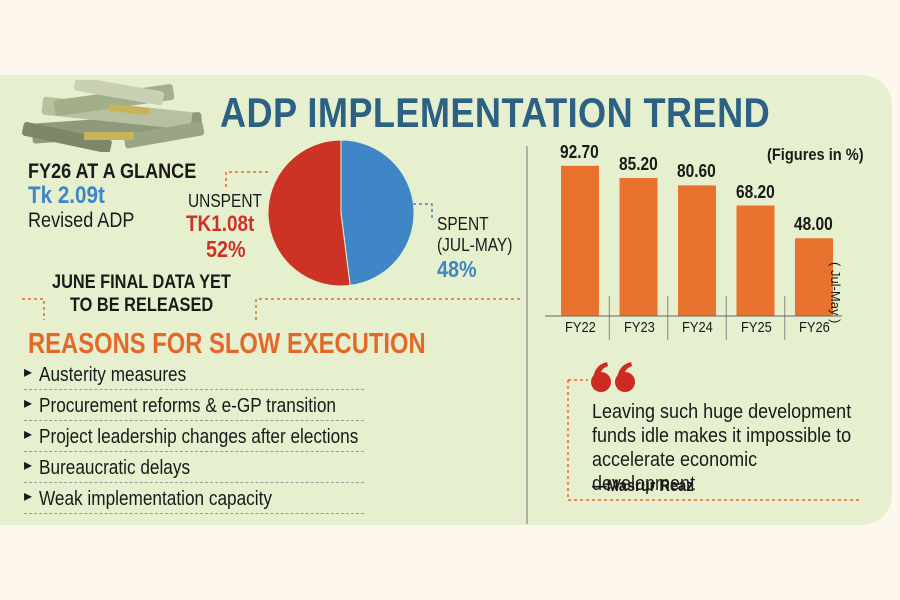 The image size is (900, 600). What do you see at coordinates (814, 277) in the screenshot?
I see `bar-fy26` at bounding box center [814, 277].